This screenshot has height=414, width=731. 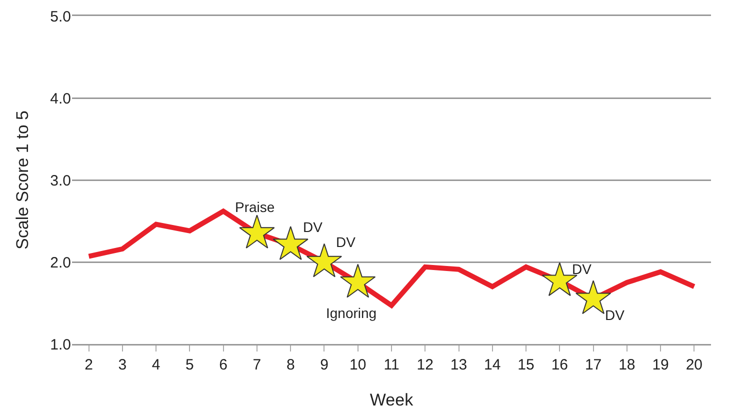 What do you see at coordinates (122, 365) in the screenshot?
I see `x-tick-label: 3` at bounding box center [122, 365].